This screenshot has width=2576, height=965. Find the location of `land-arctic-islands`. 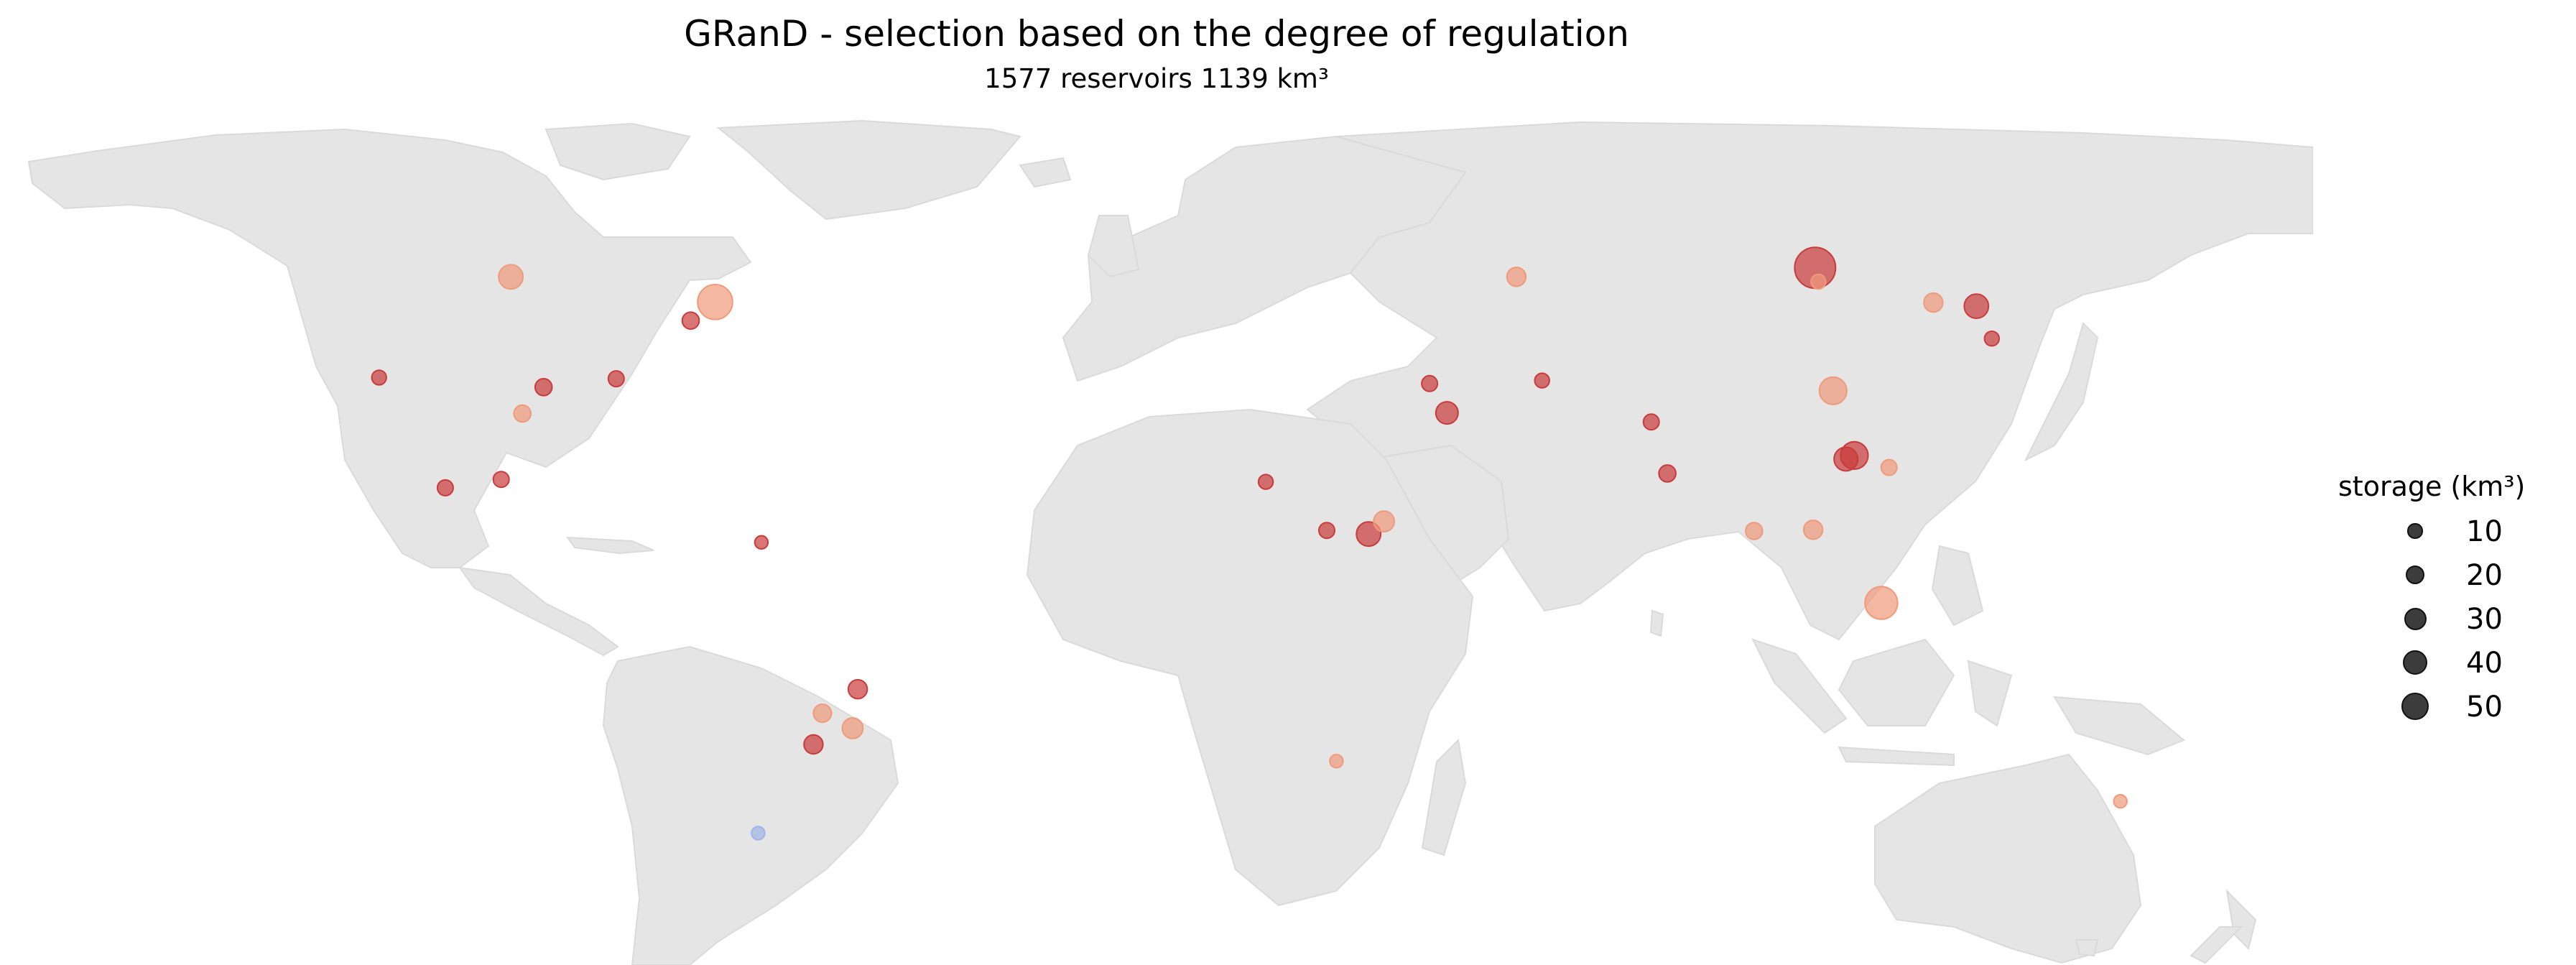

land-arctic-islands is located at coordinates (618, 151).